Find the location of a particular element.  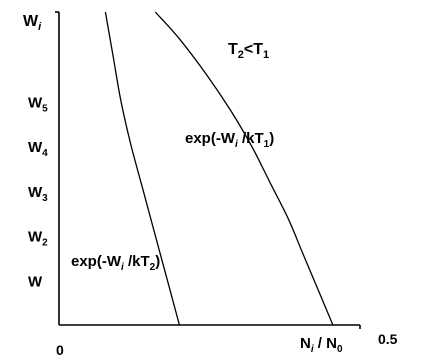

x-axis-title-n1-sub: i is located at coordinates (312, 349).